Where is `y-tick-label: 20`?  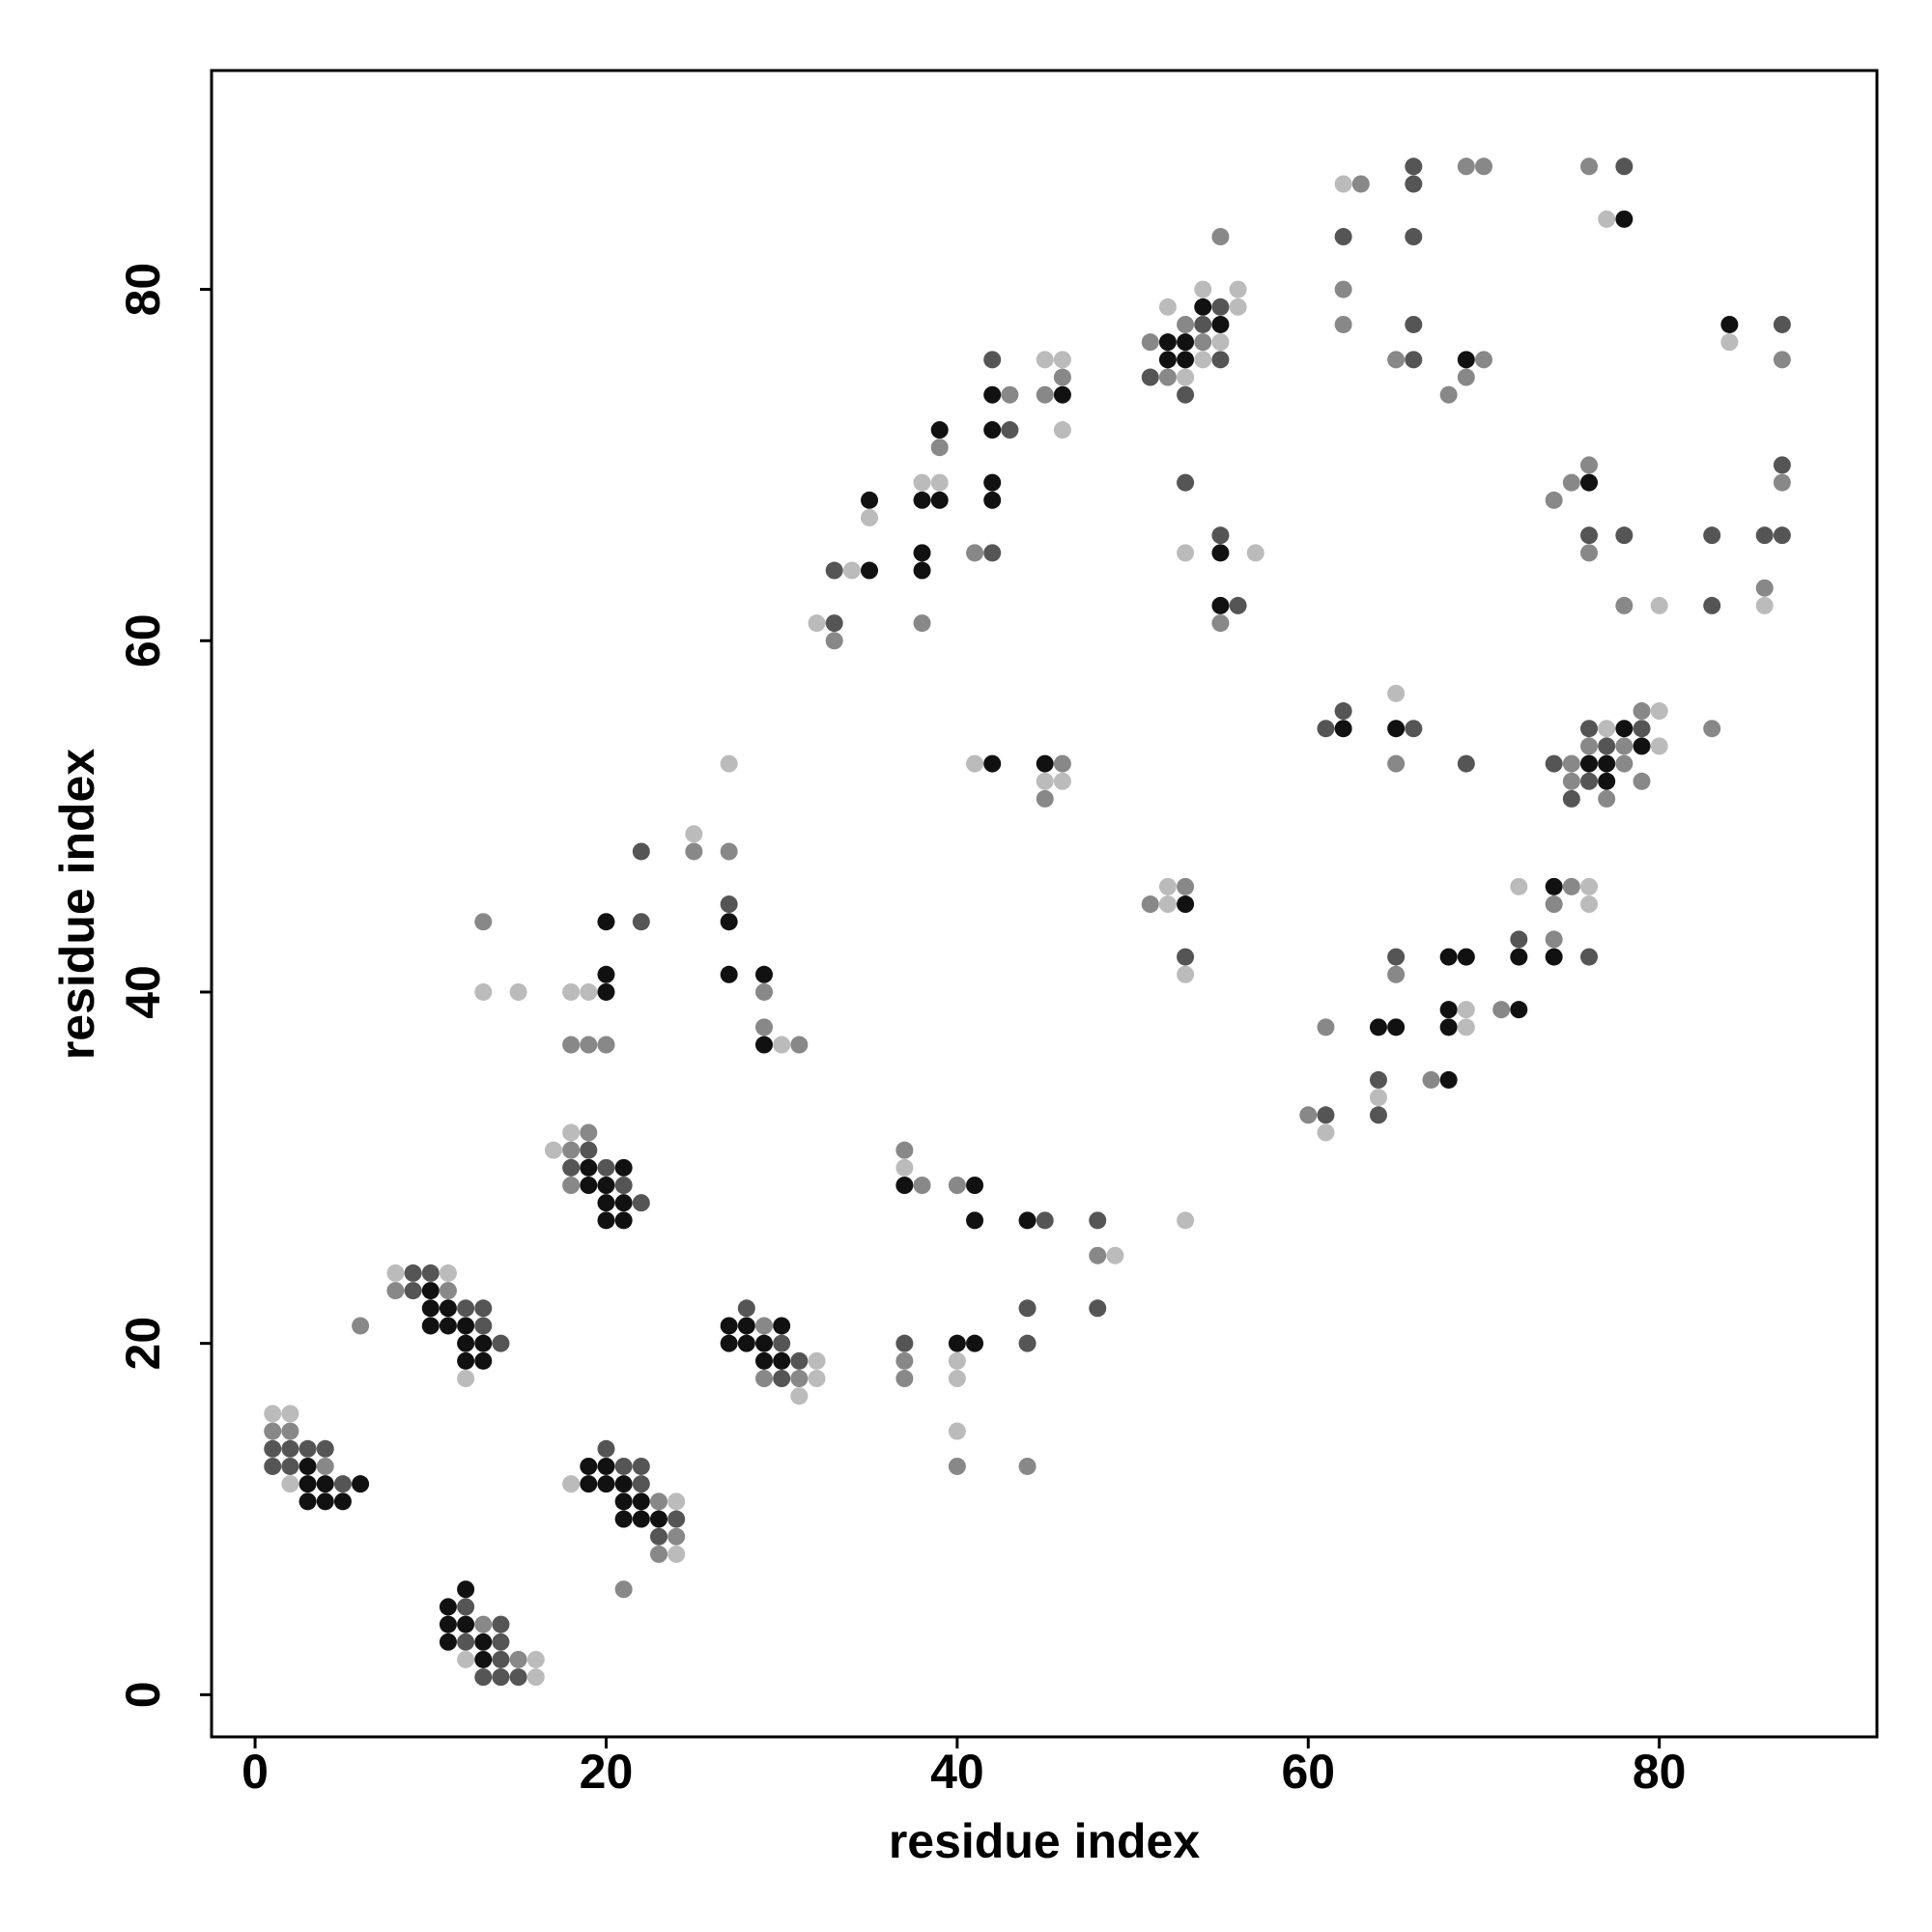 y-tick-label: 20 is located at coordinates (143, 1344).